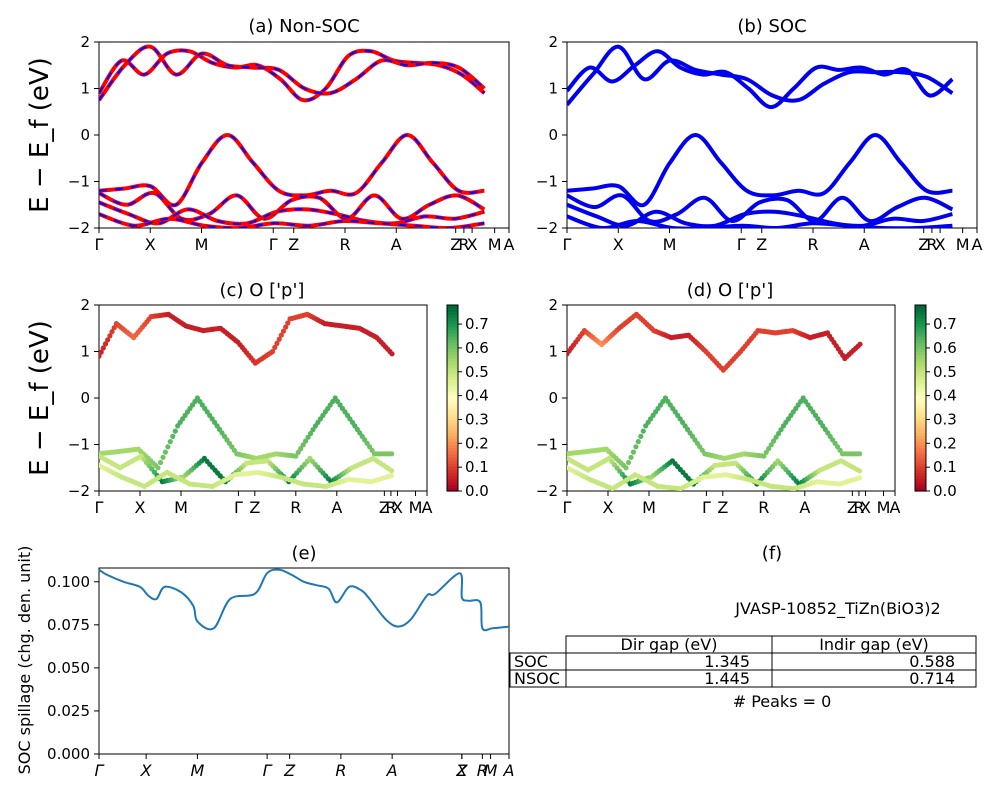 The image size is (1000, 800). Describe the element at coordinates (68, 668) in the screenshot. I see `panel-e-y-tick-label: 0.050` at that location.